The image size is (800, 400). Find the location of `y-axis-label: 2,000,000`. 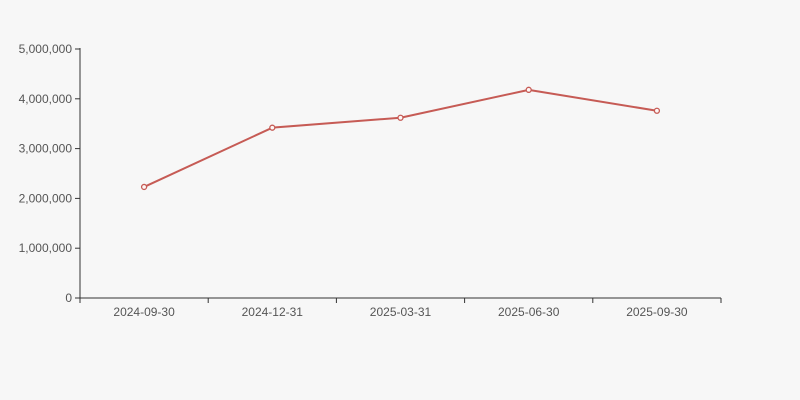

y-axis-label: 2,000,000 is located at coordinates (46, 198).